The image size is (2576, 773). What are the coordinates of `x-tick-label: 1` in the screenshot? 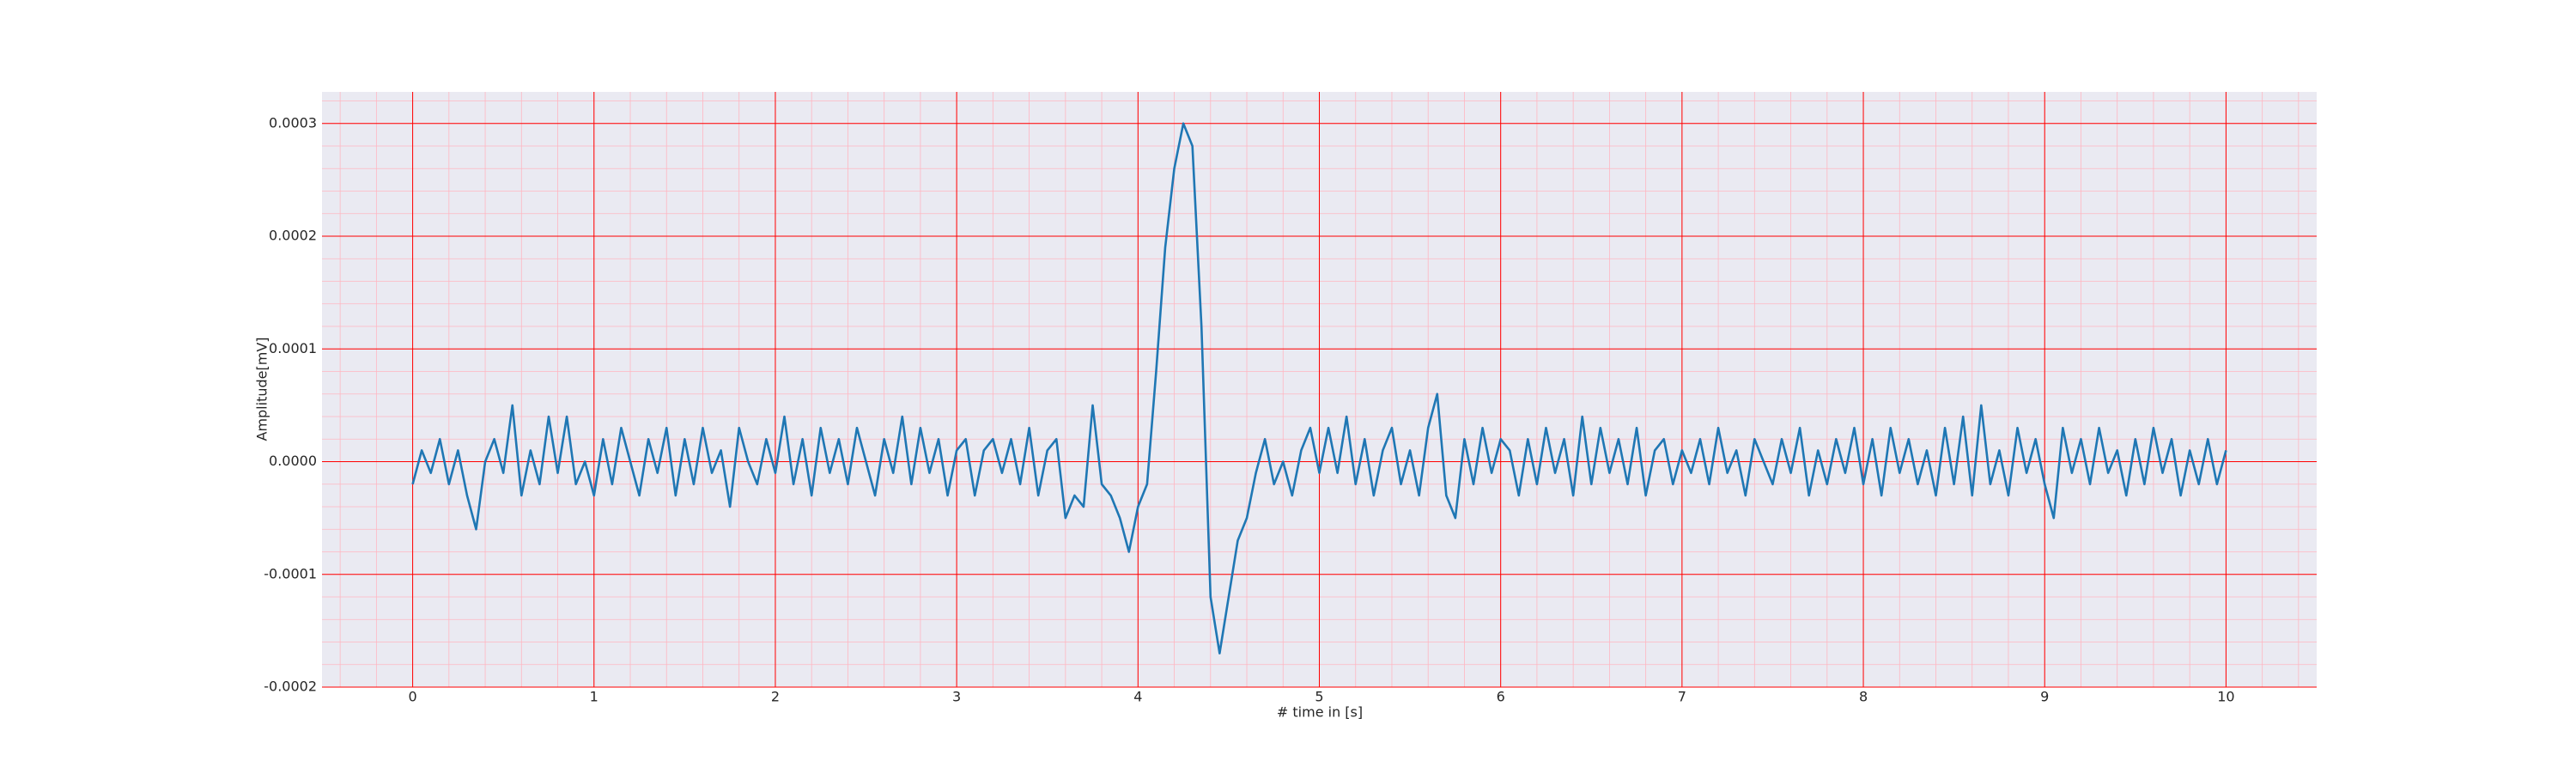 It's located at (594, 697).